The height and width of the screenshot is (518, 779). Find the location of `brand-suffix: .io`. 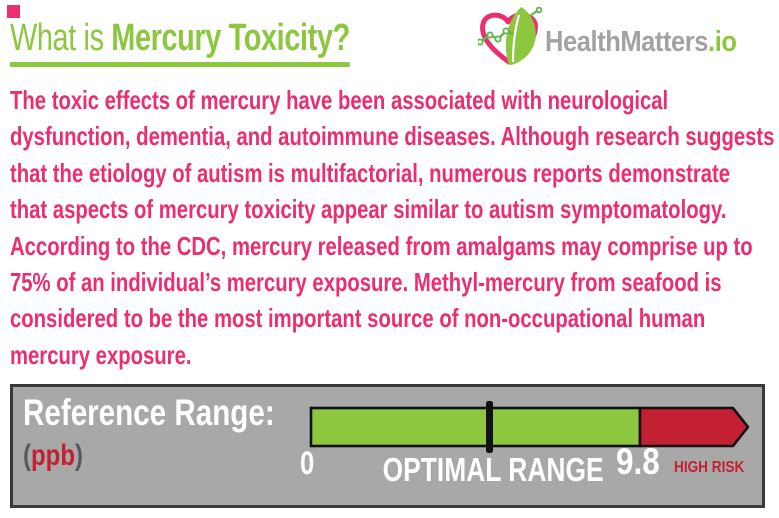

brand-suffix: .io is located at coordinates (722, 42).